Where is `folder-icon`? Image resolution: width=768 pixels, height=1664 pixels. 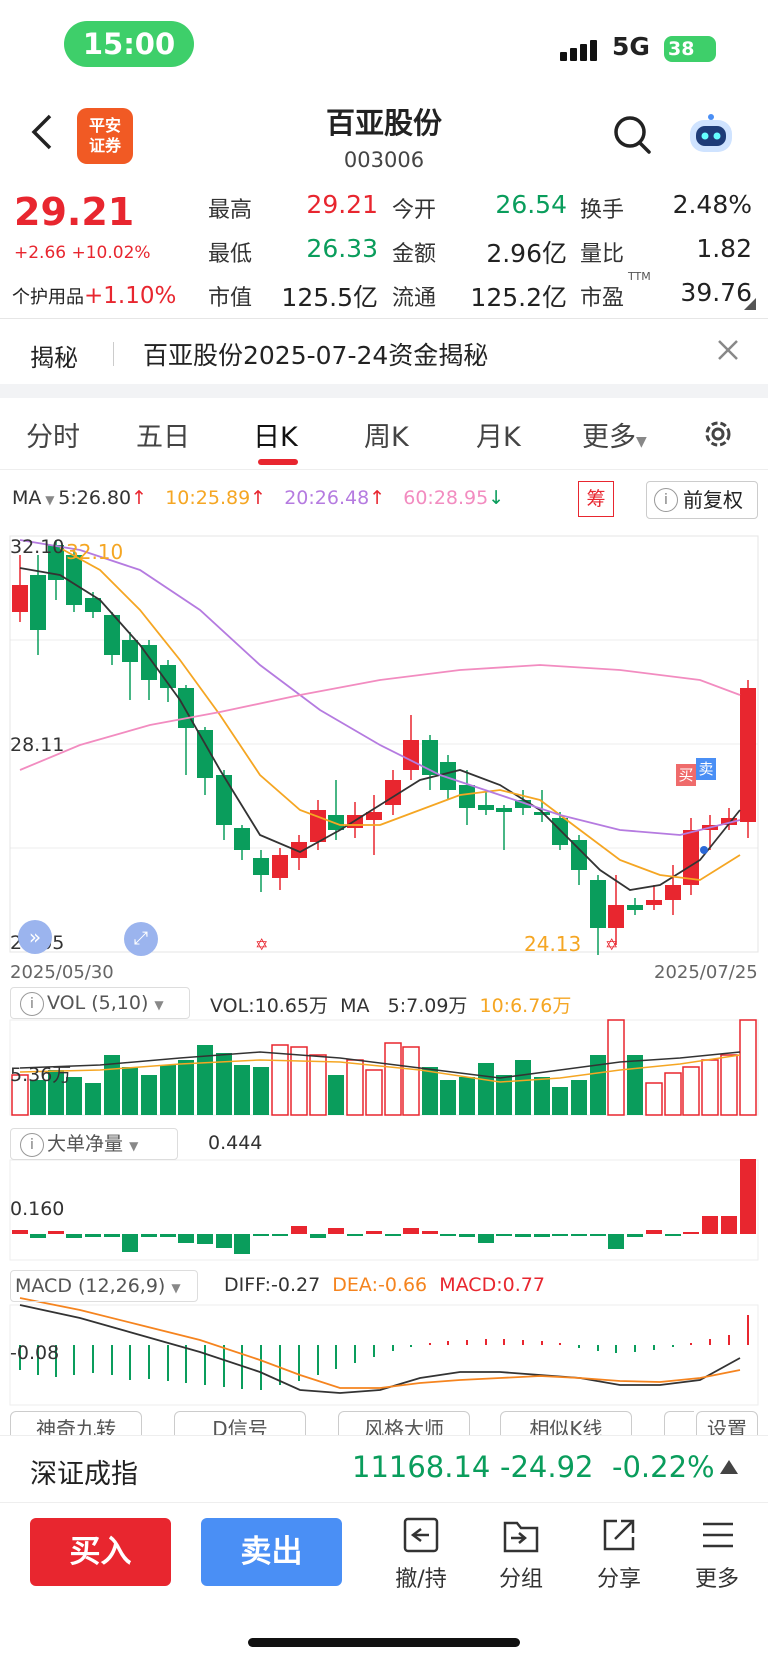 folder-icon is located at coordinates (521, 1537).